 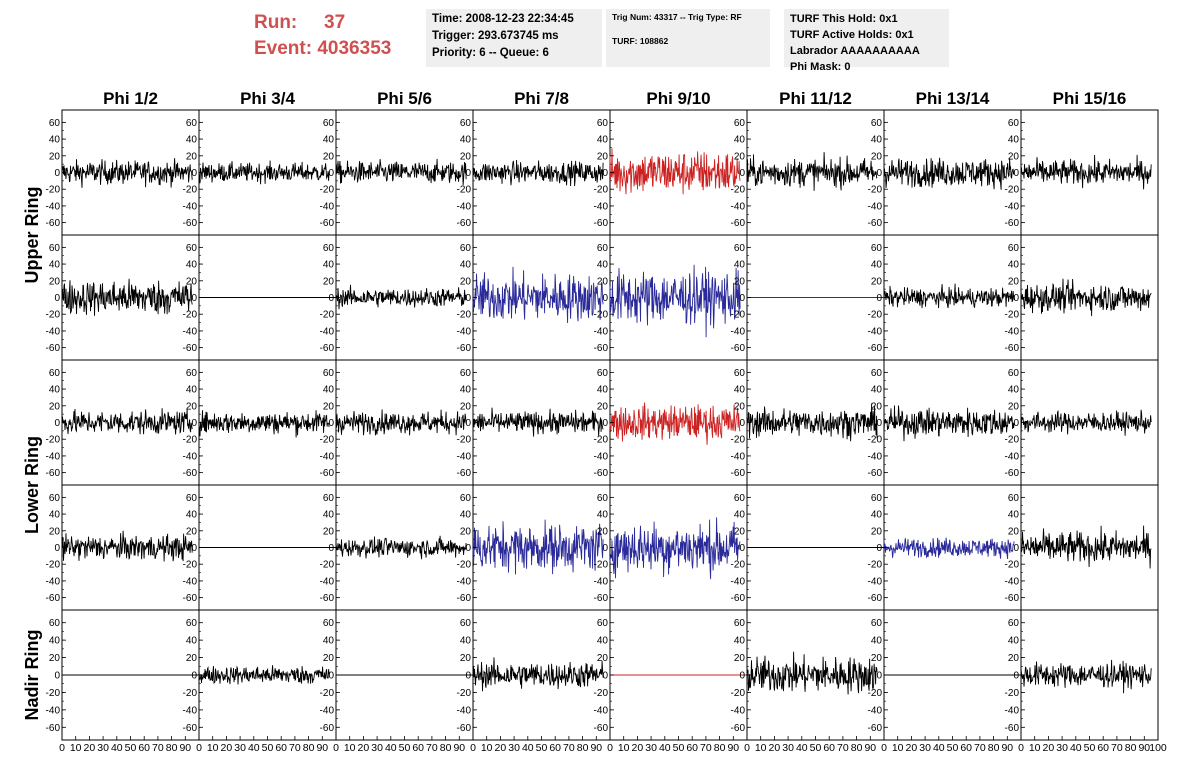 What do you see at coordinates (1158, 748) in the screenshot?
I see `x-tick-label: 100` at bounding box center [1158, 748].